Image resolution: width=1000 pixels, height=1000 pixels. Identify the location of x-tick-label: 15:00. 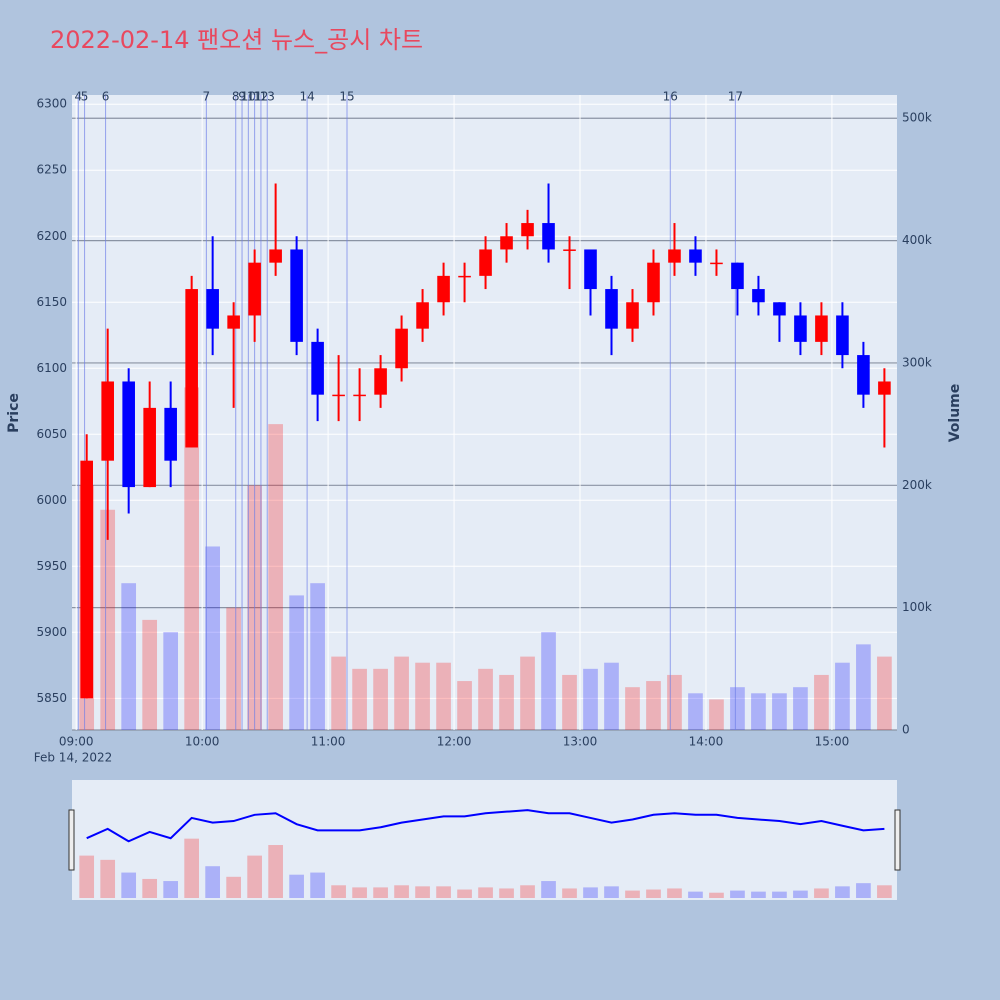
(832, 742).